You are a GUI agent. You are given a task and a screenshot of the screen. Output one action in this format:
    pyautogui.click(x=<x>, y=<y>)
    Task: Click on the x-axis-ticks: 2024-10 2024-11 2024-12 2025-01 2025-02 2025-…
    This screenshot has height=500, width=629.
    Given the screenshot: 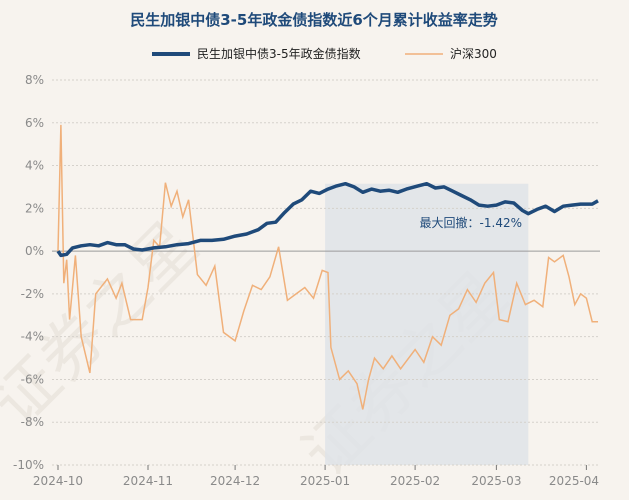 What is the action you would take?
    pyautogui.click(x=316, y=476)
    